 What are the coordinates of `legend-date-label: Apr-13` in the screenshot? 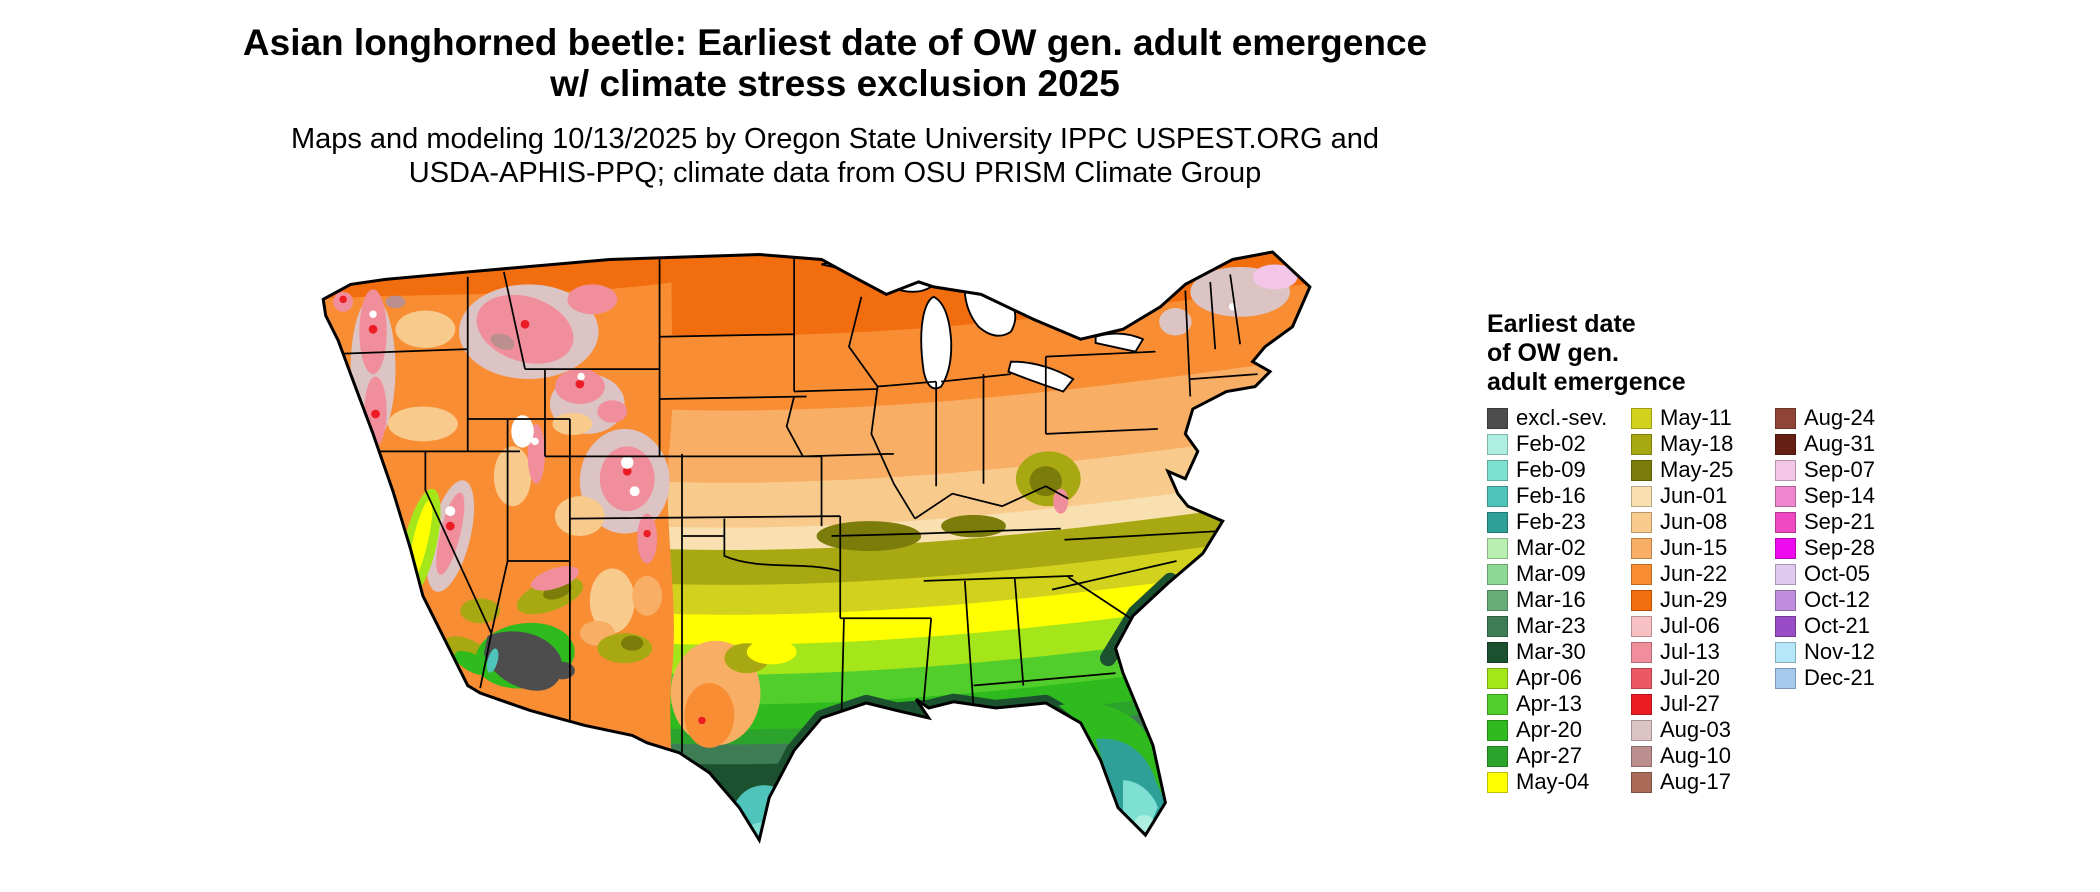 It's located at (1549, 703).